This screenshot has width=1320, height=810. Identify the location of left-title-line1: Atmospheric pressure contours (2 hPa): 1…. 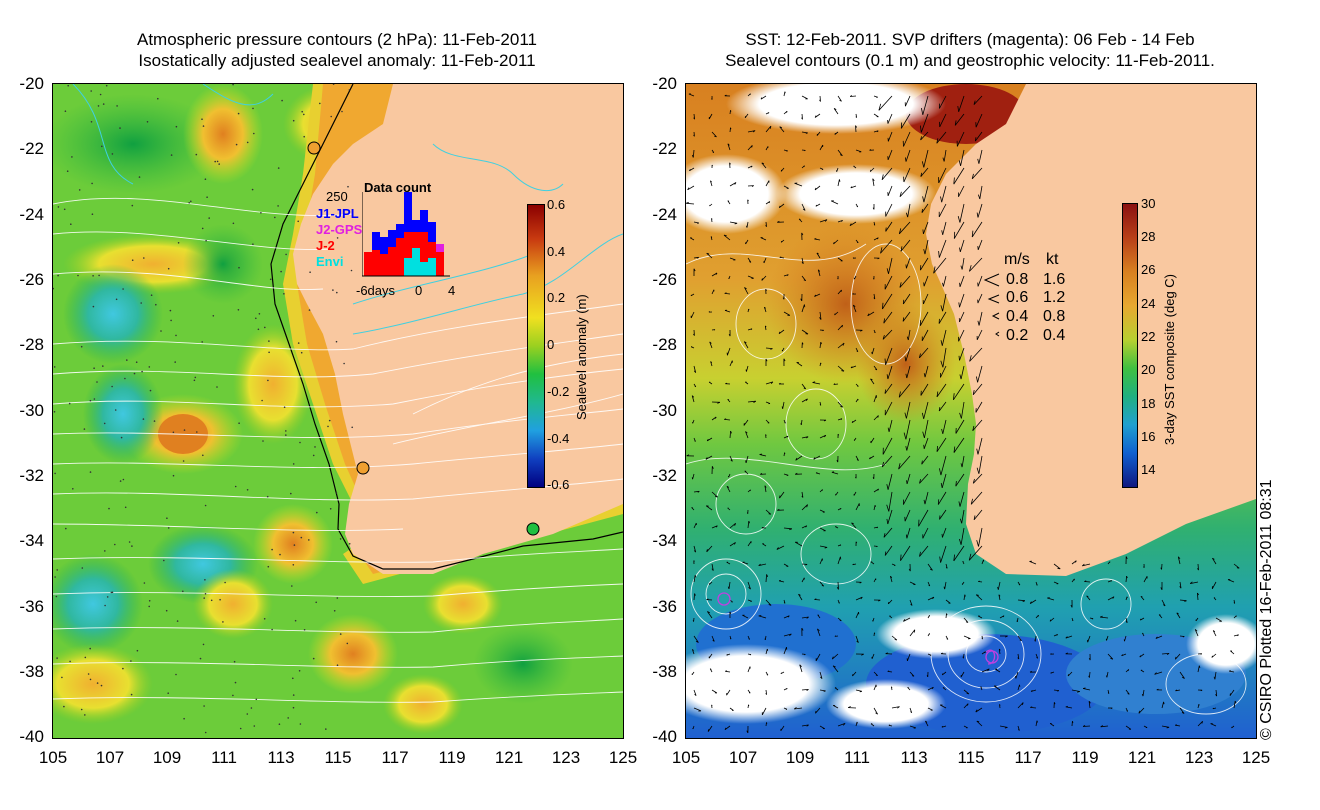
(336, 39).